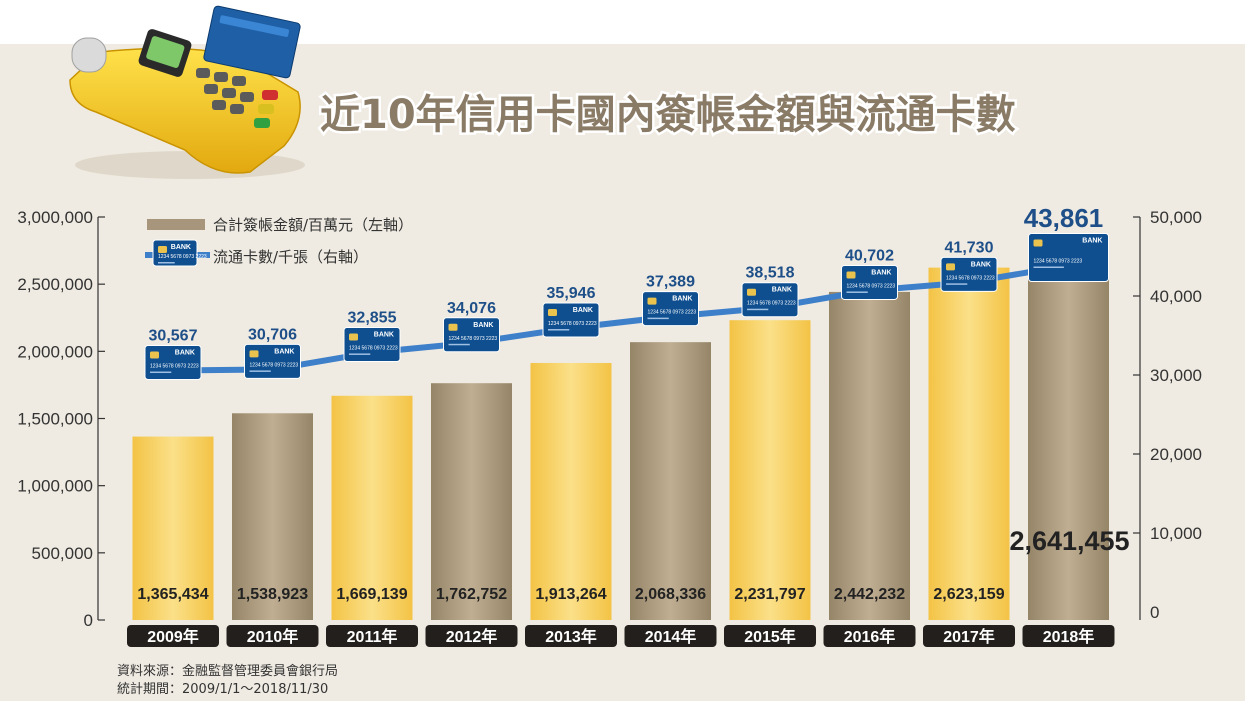 The image size is (1245, 701). What do you see at coordinates (313, 225) in the screenshot?
I see `legend-bar-label: 合計簽帳金額/百萬元（左軸）` at bounding box center [313, 225].